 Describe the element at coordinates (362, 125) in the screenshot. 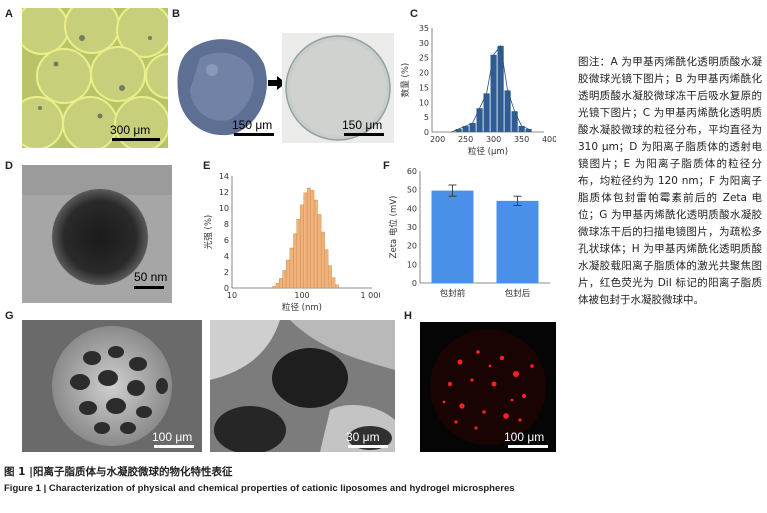

I see `panel-b-right-scale-label: 150 μm` at that location.